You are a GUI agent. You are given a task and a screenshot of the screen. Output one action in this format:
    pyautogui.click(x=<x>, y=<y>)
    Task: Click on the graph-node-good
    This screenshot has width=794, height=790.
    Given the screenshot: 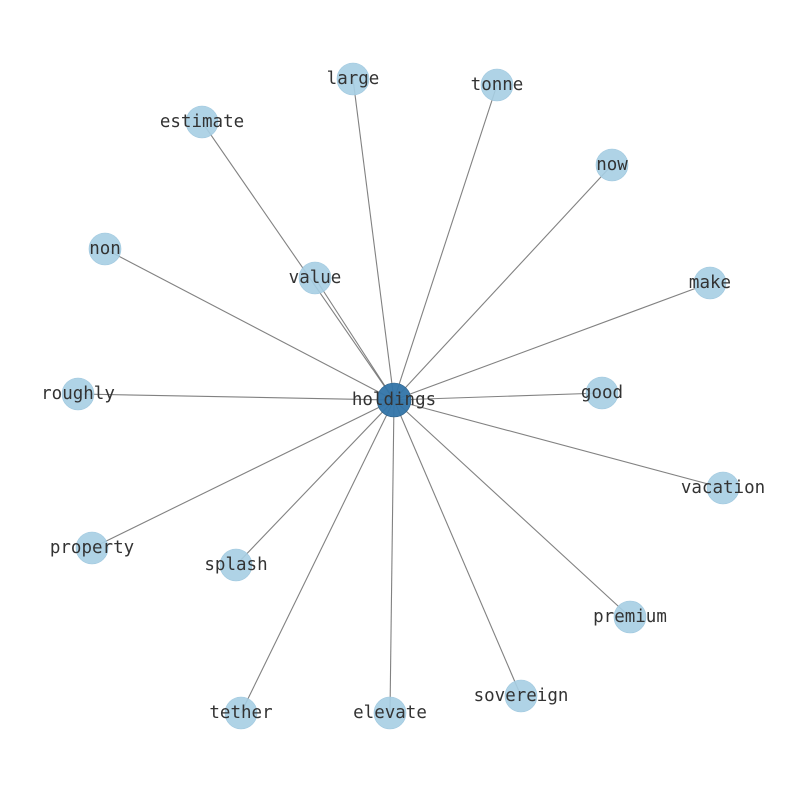 What is the action you would take?
    pyautogui.click(x=602, y=393)
    